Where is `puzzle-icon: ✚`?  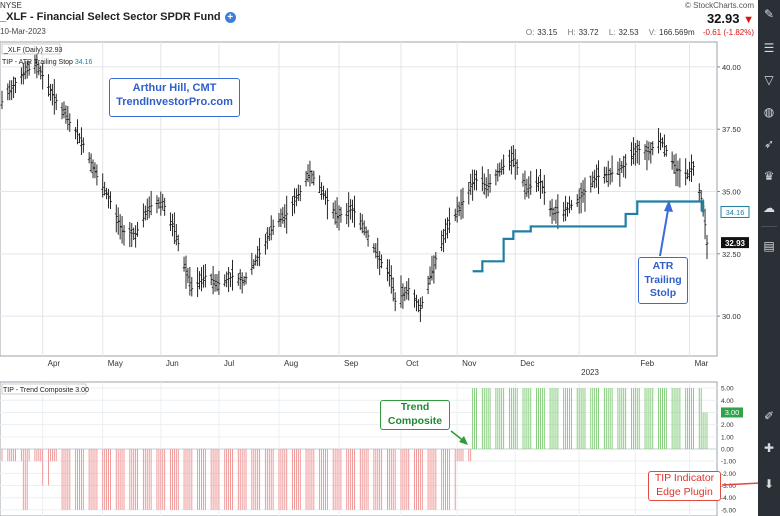 puzzle-icon: ✚ is located at coordinates (769, 448).